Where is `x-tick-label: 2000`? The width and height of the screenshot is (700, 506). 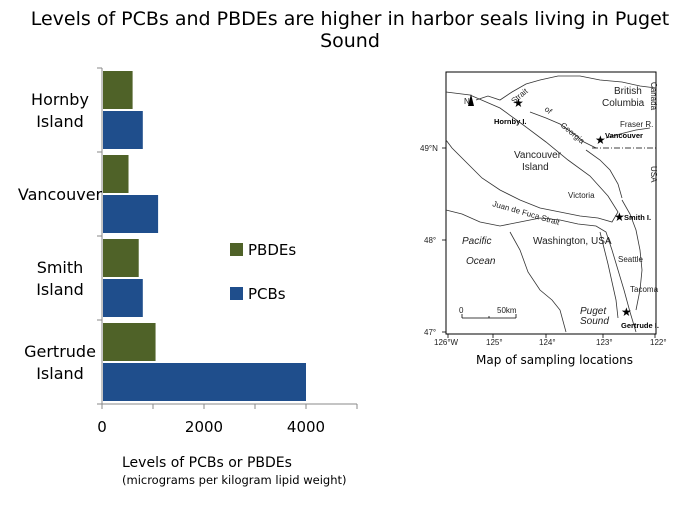
x-tick-label: 2000 is located at coordinates (204, 427).